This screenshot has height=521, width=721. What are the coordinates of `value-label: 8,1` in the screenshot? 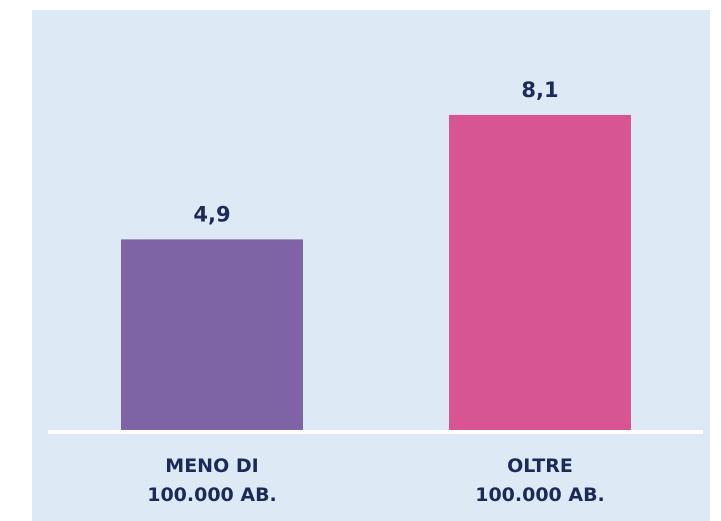 It's located at (539, 90).